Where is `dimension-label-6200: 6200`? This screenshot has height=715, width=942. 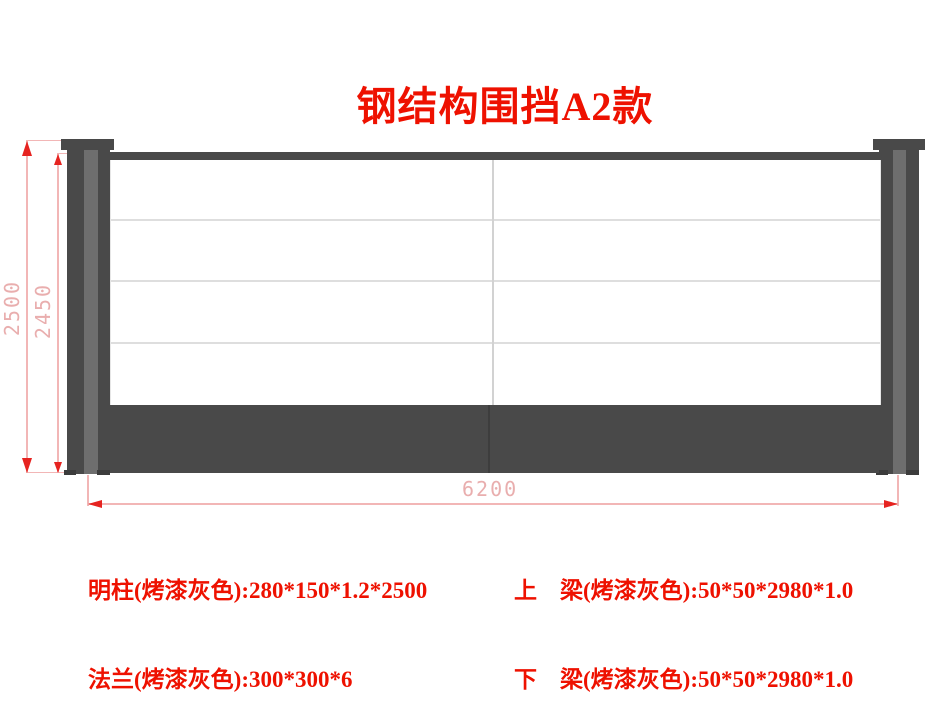
dimension-label-6200: 6200 is located at coordinates (490, 489).